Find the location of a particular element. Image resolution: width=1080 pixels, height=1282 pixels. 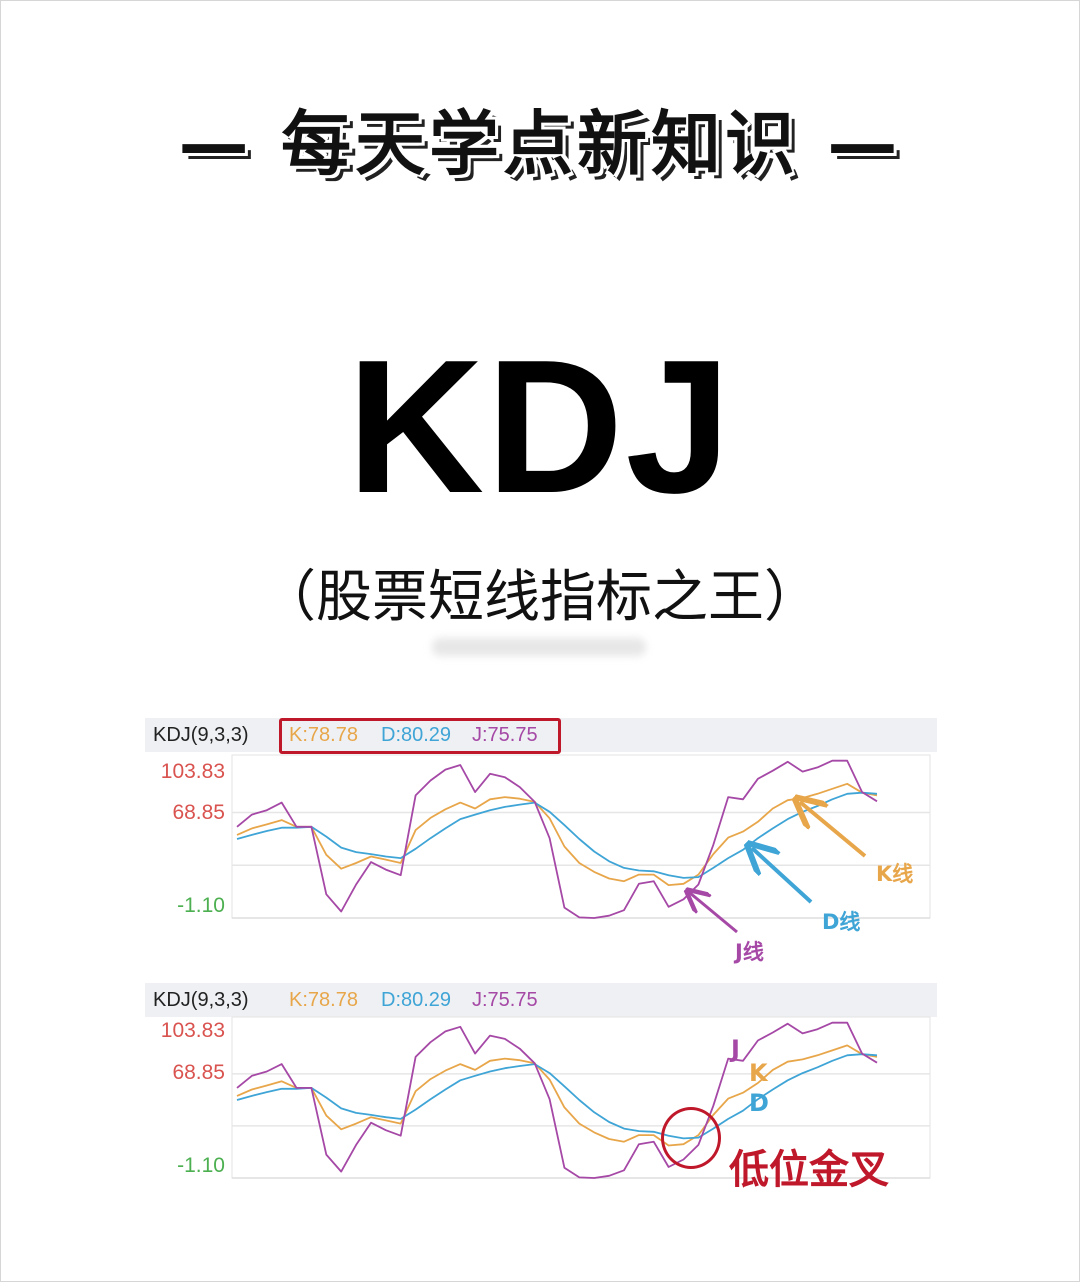

main-title: KDJ is located at coordinates (540, 427).